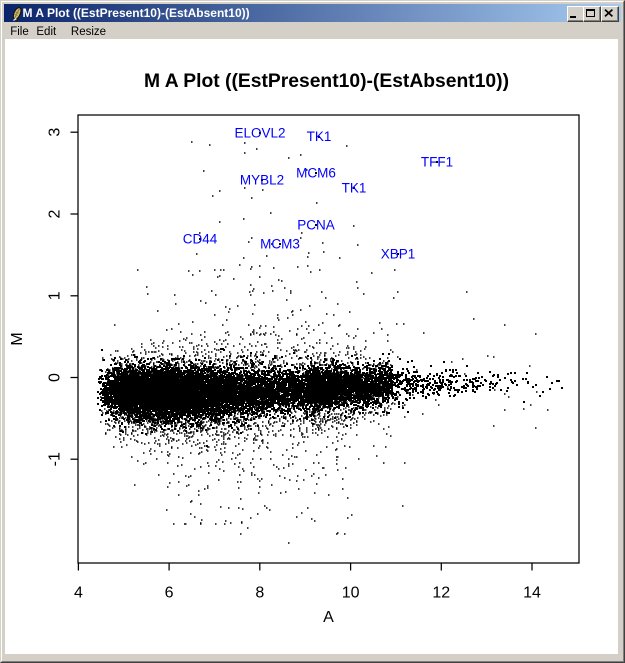 Image resolution: width=625 pixels, height=663 pixels. What do you see at coordinates (55, 459) in the screenshot?
I see `svg-text: -1` at bounding box center [55, 459].